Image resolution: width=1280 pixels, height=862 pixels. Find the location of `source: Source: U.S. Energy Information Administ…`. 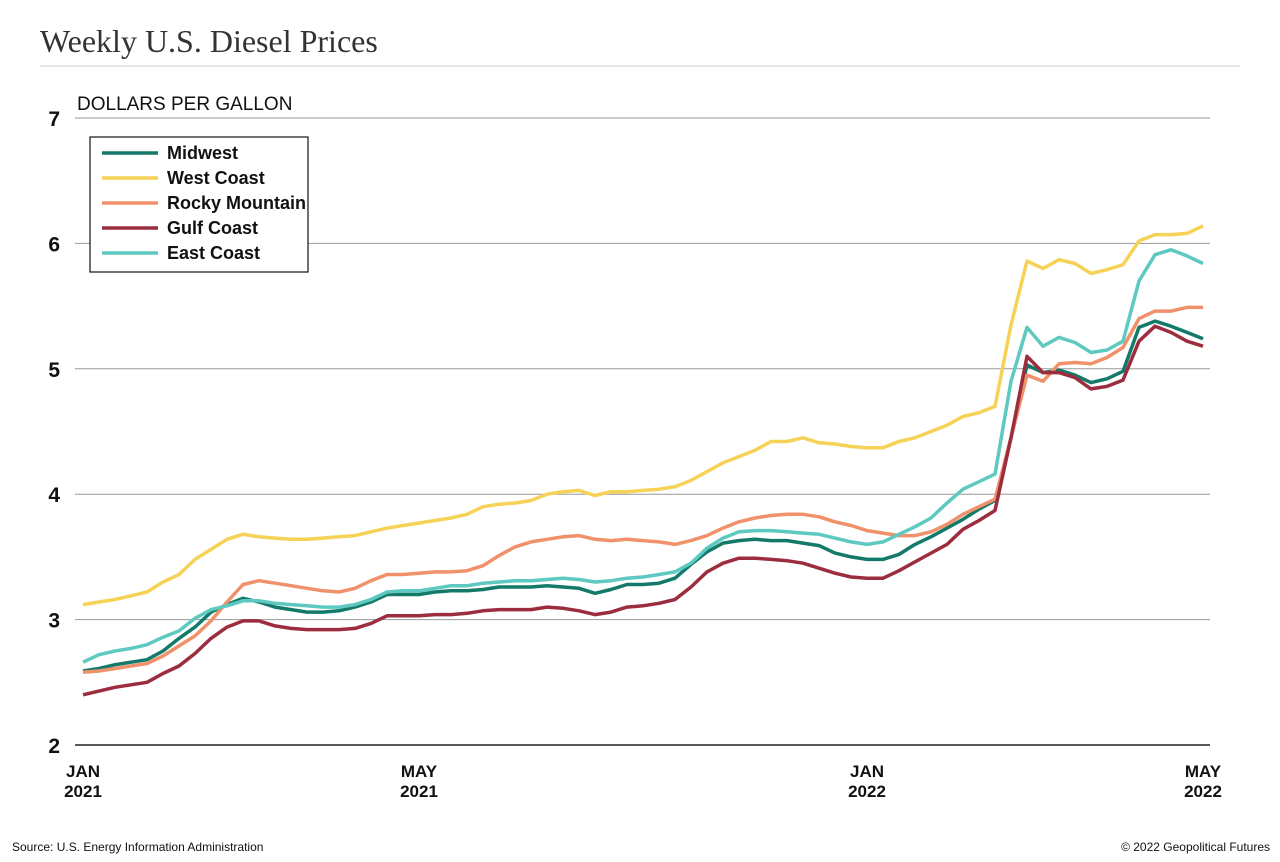

source: Source: U.S. Energy Information Administ… is located at coordinates (137, 847).